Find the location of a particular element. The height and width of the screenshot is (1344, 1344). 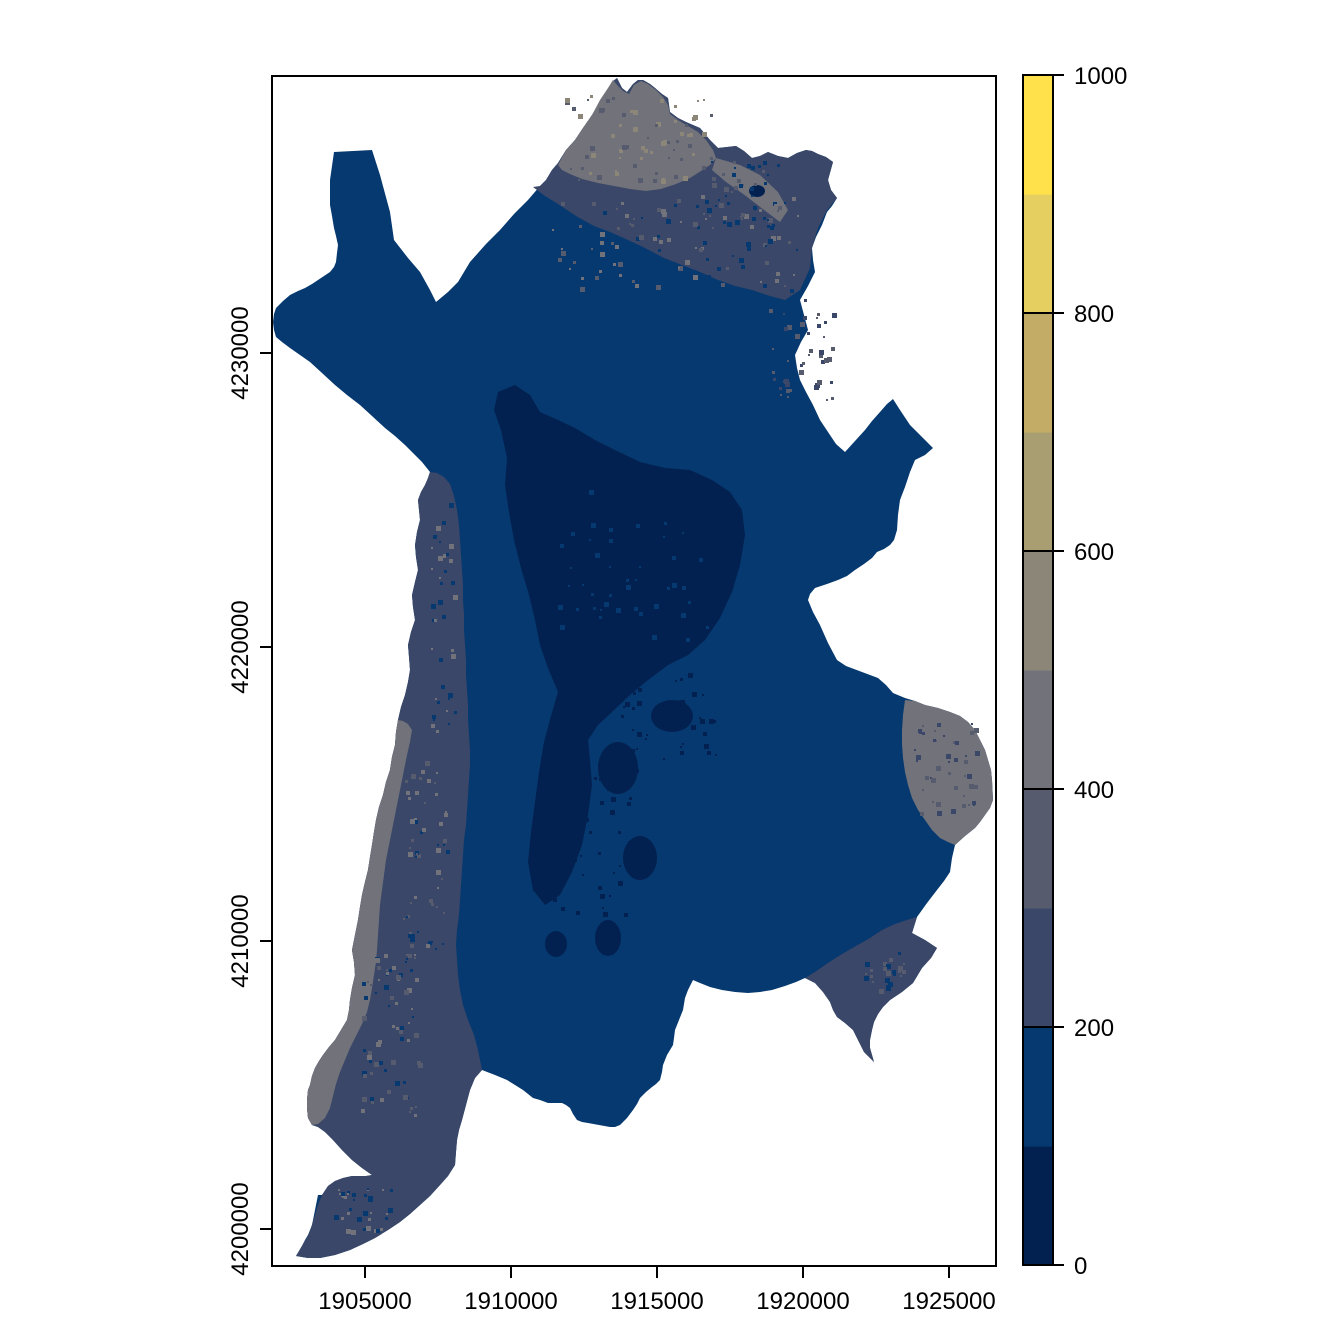

y-tick-label: 4230000 is located at coordinates (240, 352).